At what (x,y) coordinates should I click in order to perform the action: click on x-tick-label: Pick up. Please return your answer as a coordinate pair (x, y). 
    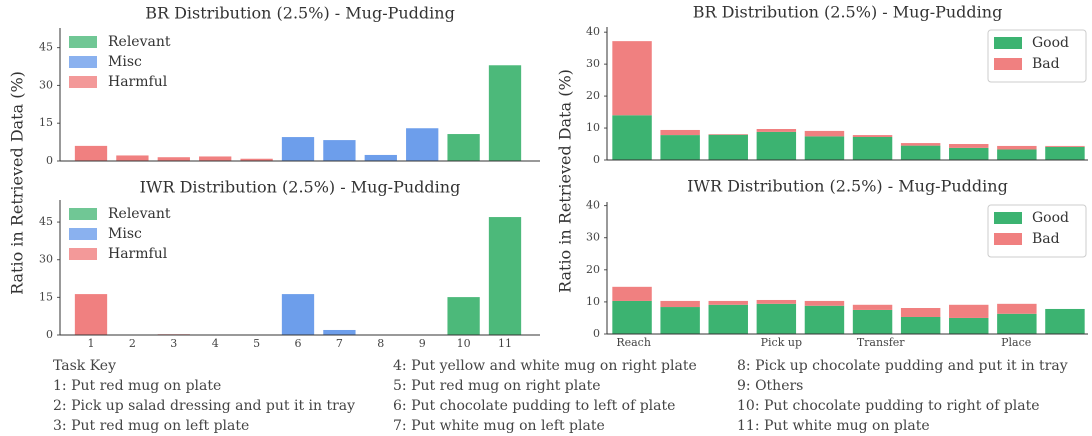
    Looking at the image, I should click on (781, 342).